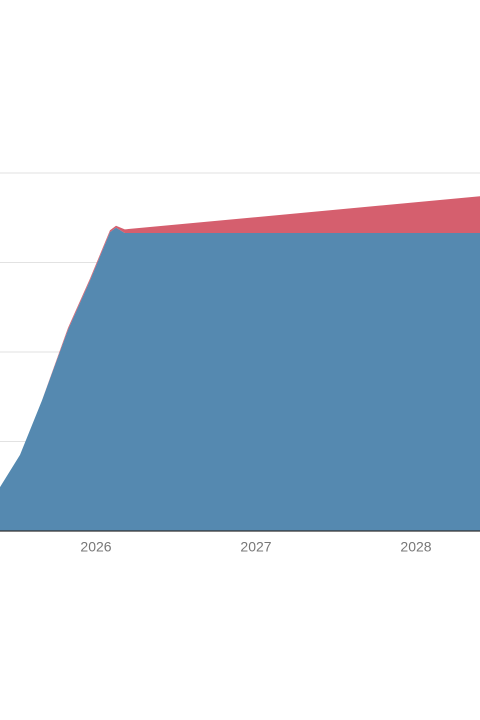 The height and width of the screenshot is (720, 480). What do you see at coordinates (255, 547) in the screenshot?
I see `x-tick-label: 2027` at bounding box center [255, 547].